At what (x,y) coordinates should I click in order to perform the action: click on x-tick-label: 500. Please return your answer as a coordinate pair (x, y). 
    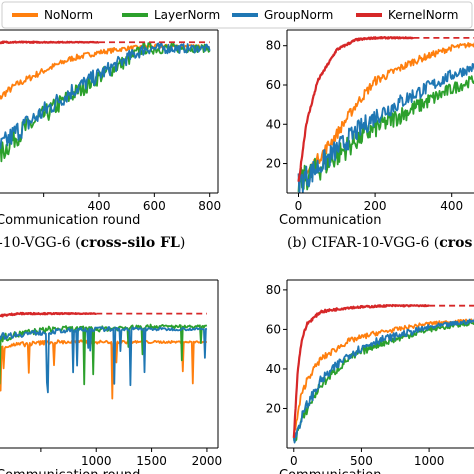
    Looking at the image, I should click on (361, 461).